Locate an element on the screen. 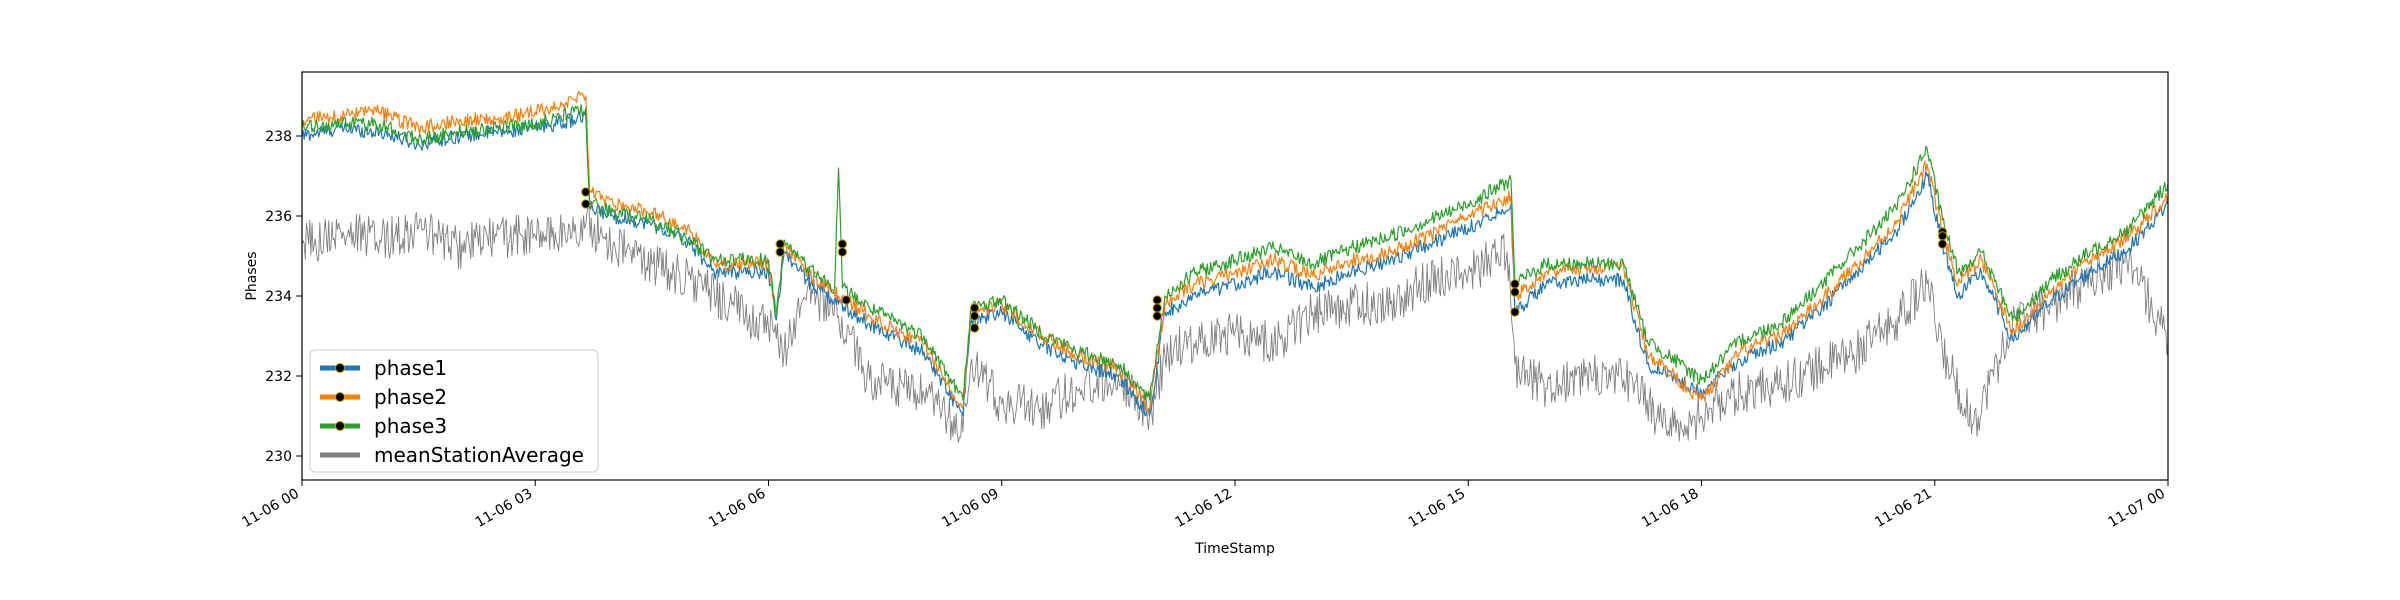 The image size is (2400, 600). y-tick-label: 238 is located at coordinates (278, 137).